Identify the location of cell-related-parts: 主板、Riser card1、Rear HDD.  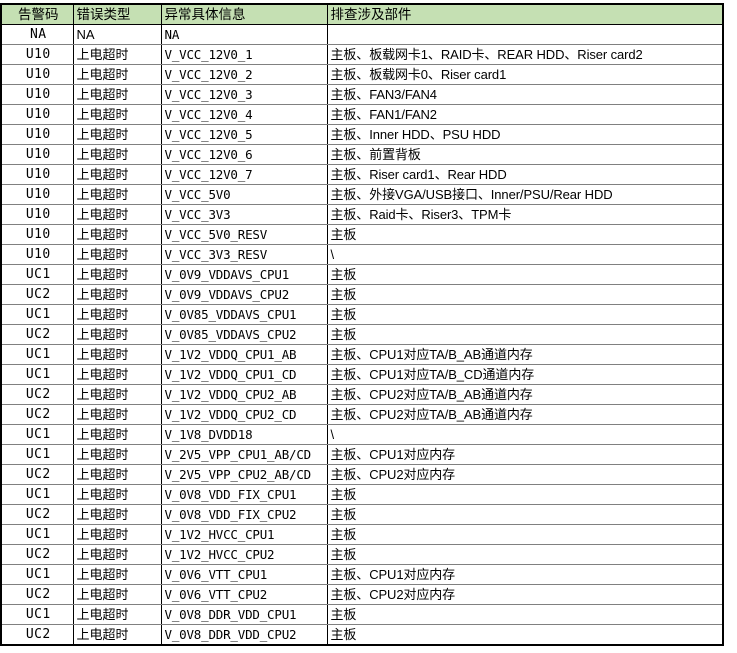
(525, 174).